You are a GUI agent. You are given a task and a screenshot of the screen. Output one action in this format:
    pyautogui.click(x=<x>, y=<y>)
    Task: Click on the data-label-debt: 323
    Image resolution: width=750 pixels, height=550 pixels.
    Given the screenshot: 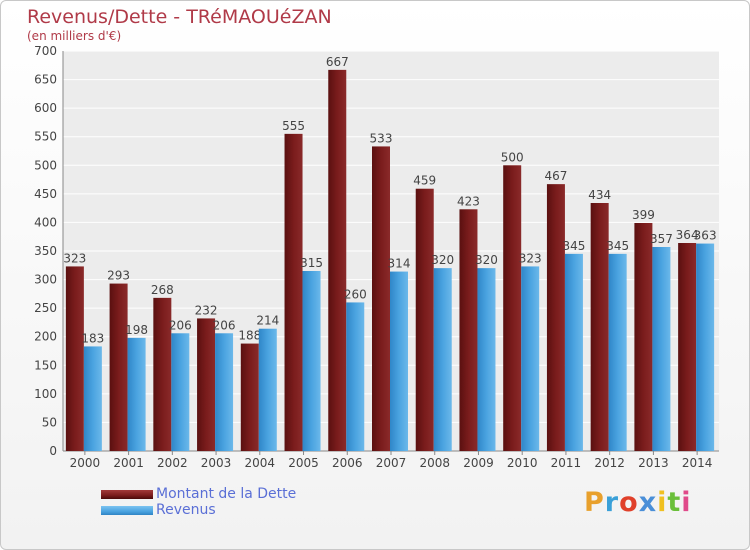 What is the action you would take?
    pyautogui.click(x=74, y=258)
    